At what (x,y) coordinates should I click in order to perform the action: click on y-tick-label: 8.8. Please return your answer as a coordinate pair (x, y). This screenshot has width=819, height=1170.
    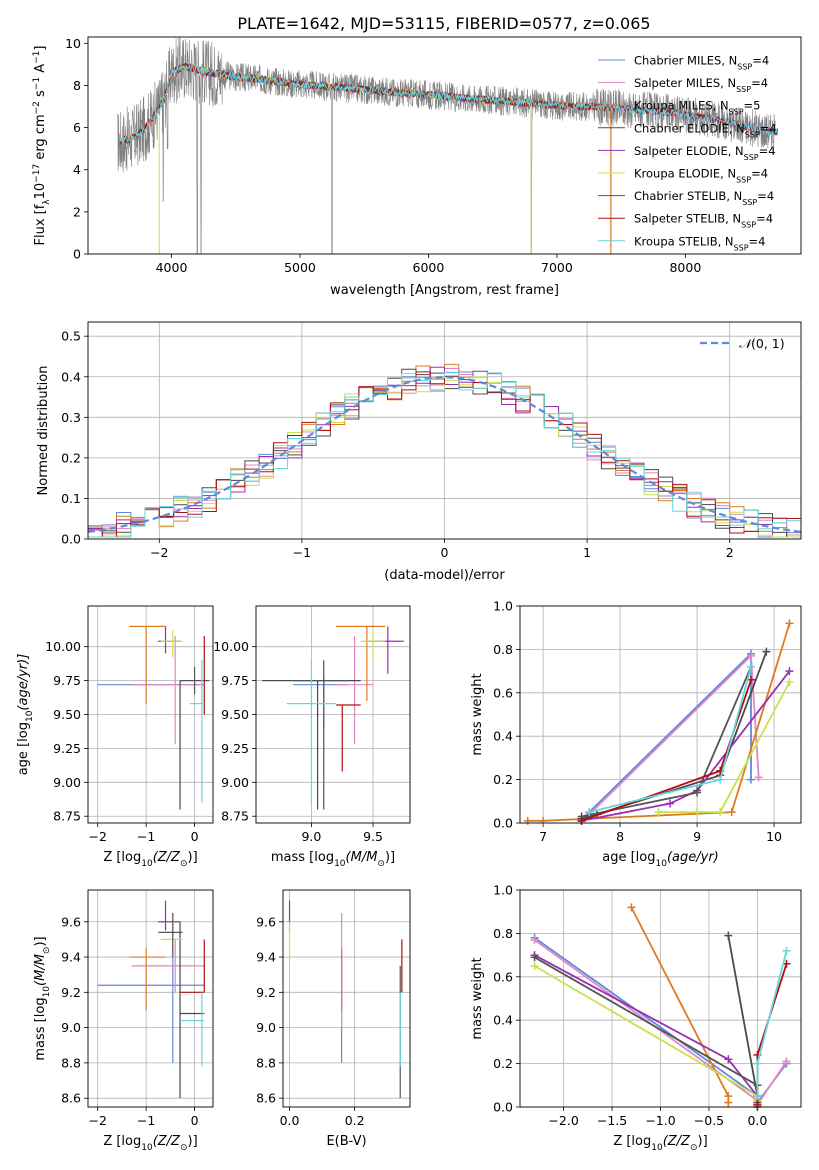
    Looking at the image, I should click on (266, 1062).